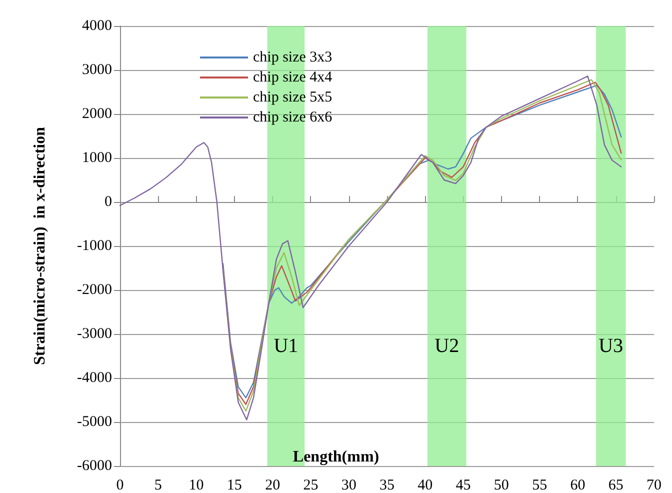  I want to click on x-tick-label: 70, so click(654, 485).